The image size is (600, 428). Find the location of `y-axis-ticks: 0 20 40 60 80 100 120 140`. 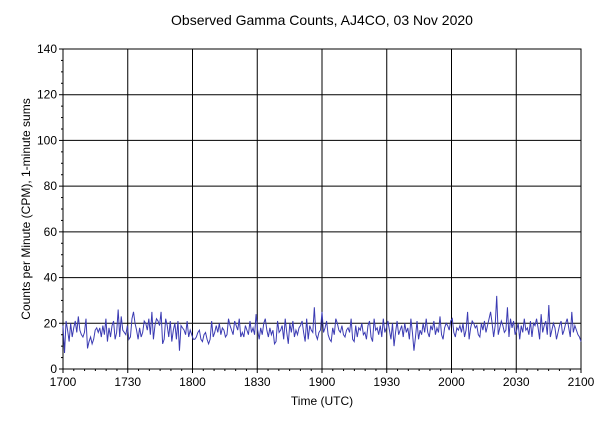

y-axis-ticks: 0 20 40 60 80 100 120 140 is located at coordinates (50, 209).